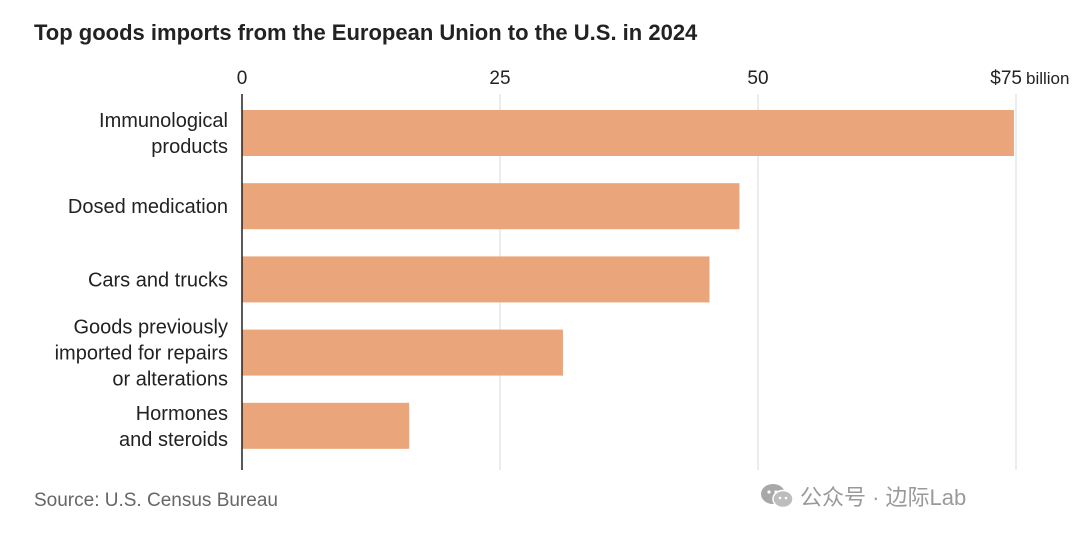 The image size is (1080, 541). I want to click on category-label: Cars and trucks, so click(158, 280).